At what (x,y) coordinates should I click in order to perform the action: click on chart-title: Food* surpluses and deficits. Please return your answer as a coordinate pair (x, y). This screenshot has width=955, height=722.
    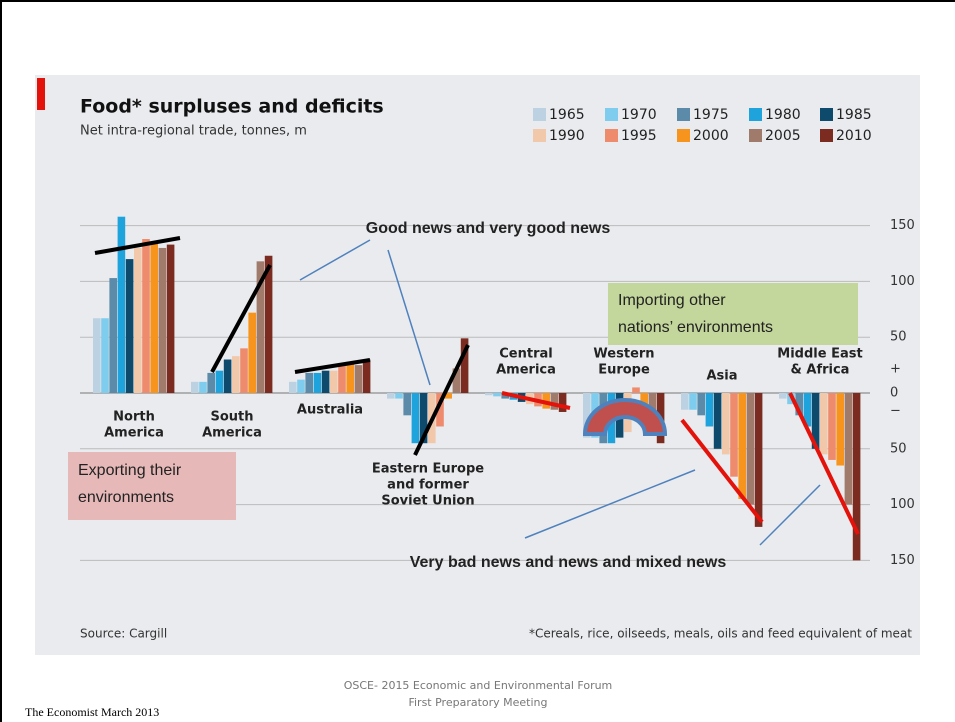
    Looking at the image, I should click on (232, 107).